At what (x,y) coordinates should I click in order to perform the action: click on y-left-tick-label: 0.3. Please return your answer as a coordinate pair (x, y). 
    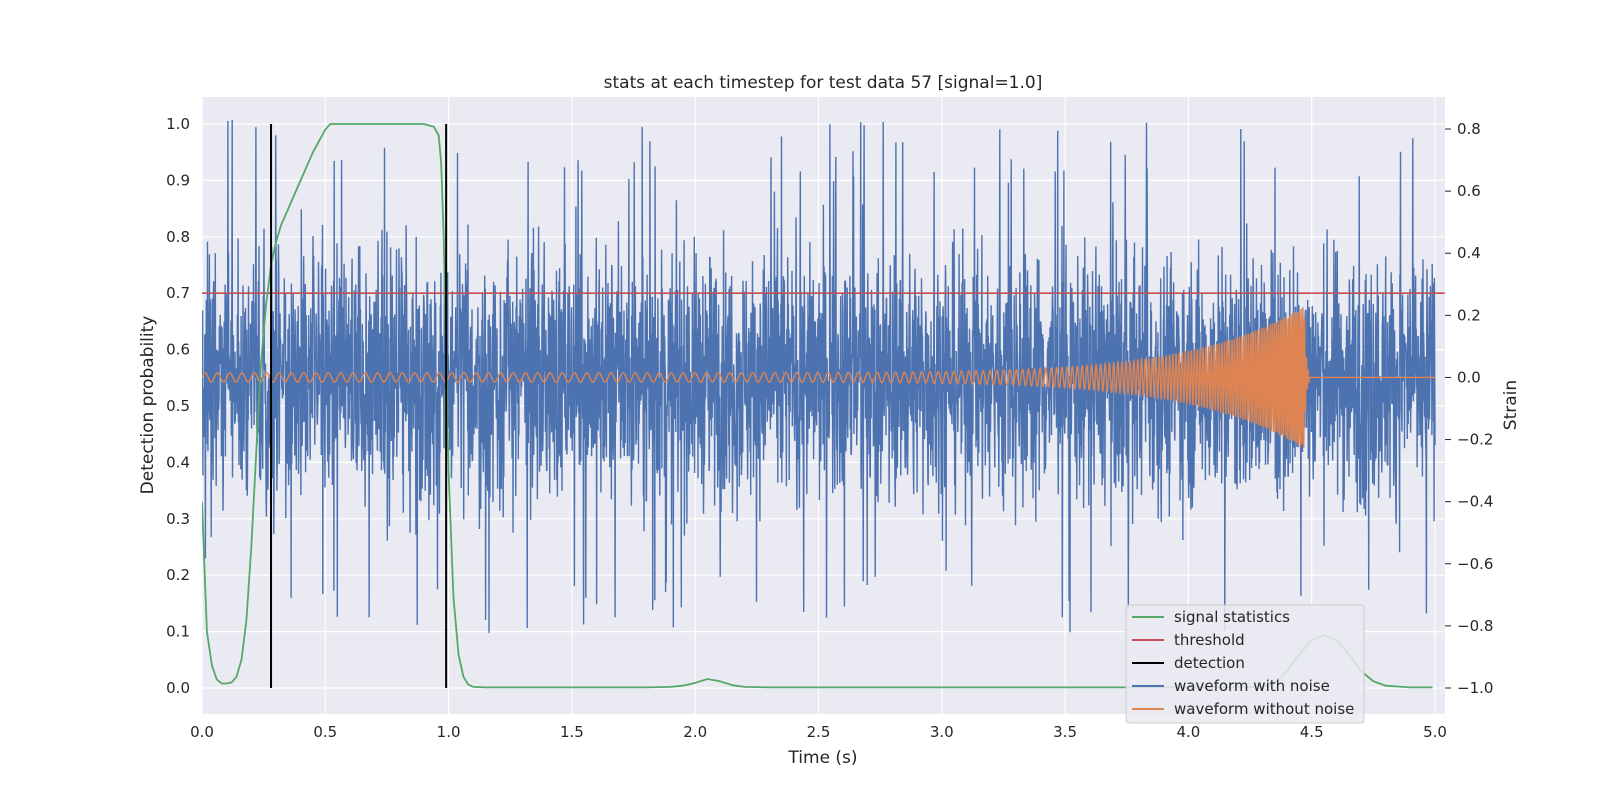
    Looking at the image, I should click on (178, 519).